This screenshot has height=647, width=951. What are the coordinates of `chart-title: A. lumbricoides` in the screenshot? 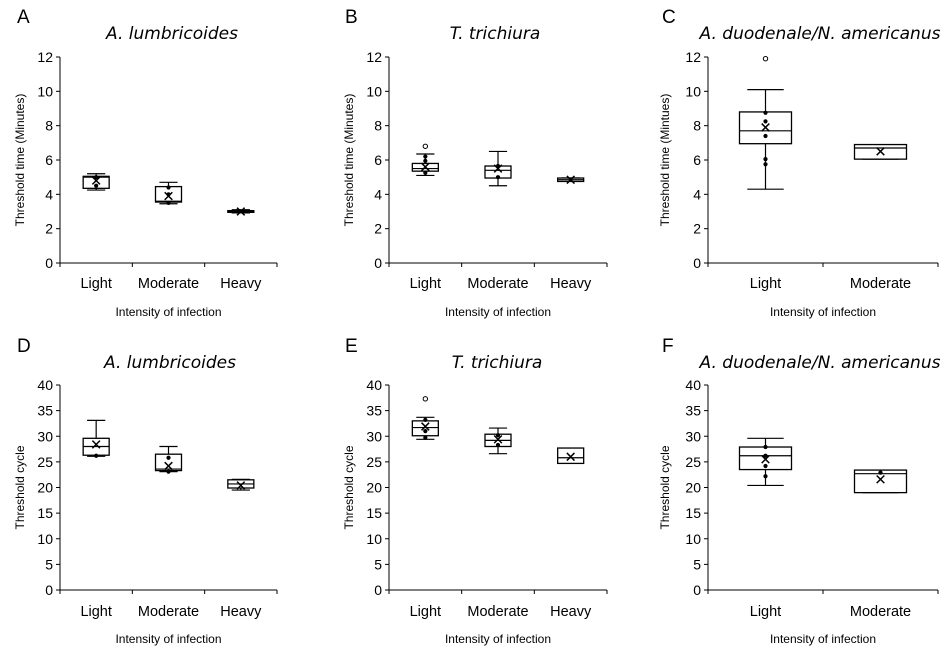 It's located at (171, 34).